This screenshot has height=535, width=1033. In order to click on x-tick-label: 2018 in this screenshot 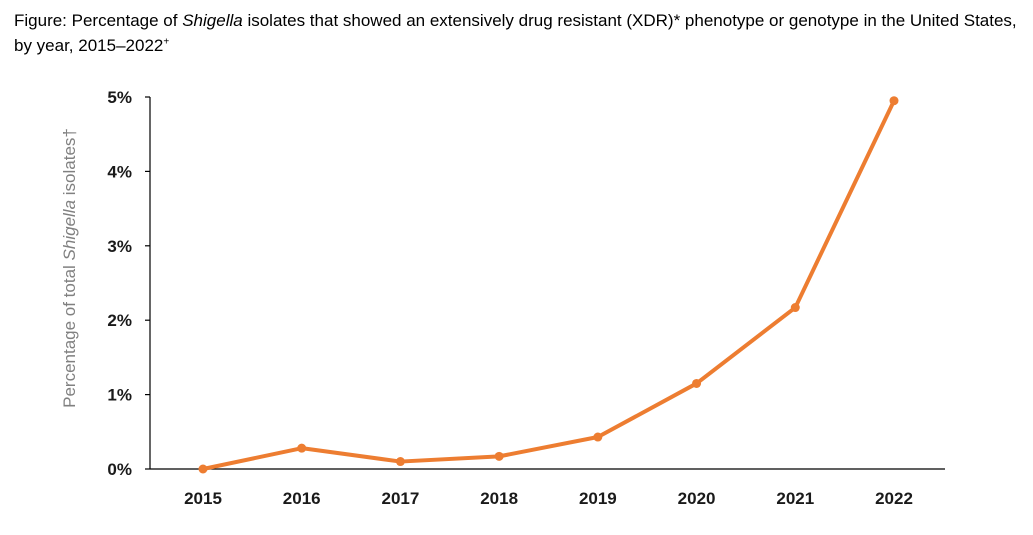, I will do `click(499, 498)`.